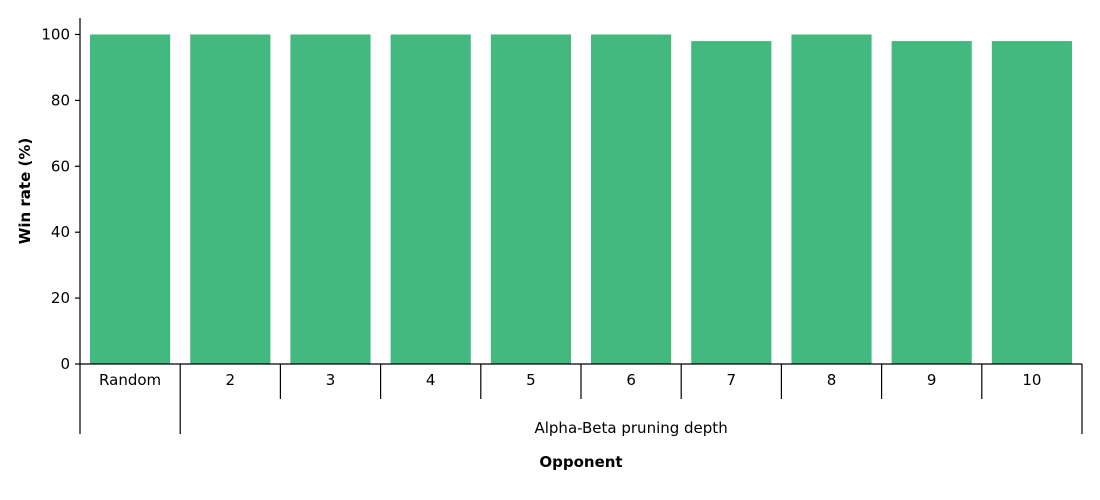 The image size is (1100, 500). Describe the element at coordinates (732, 380) in the screenshot. I see `x-category-label: 7` at that location.